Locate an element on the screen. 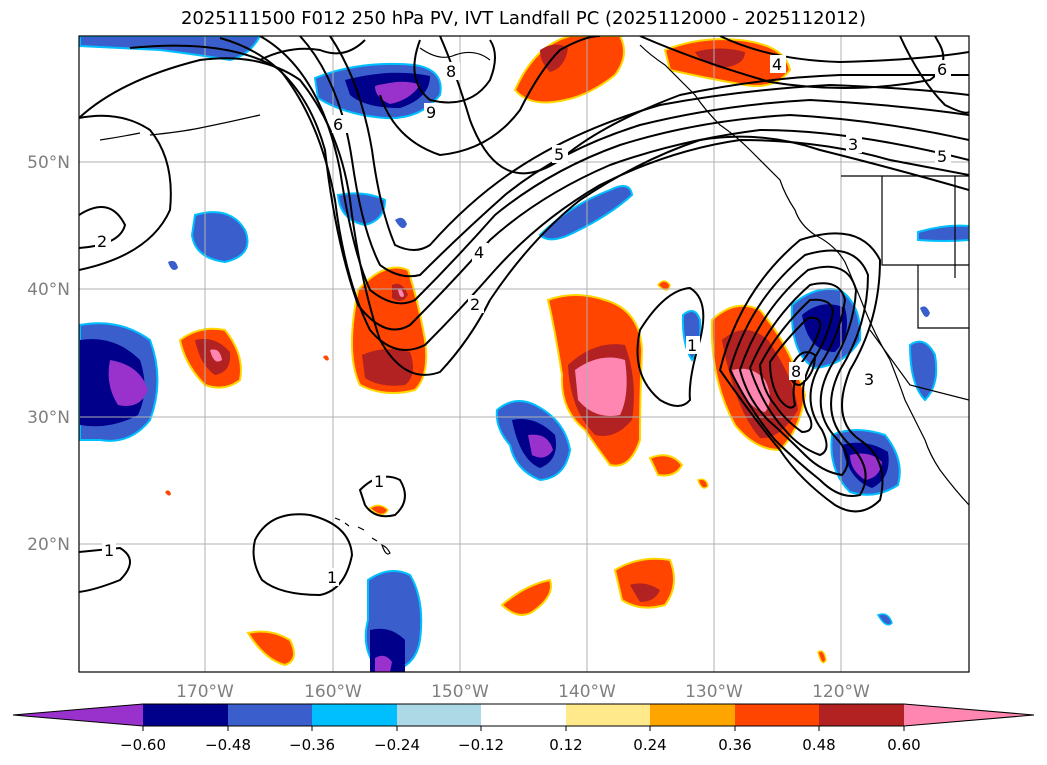  colorbar-tick: 0.48 is located at coordinates (818, 745).